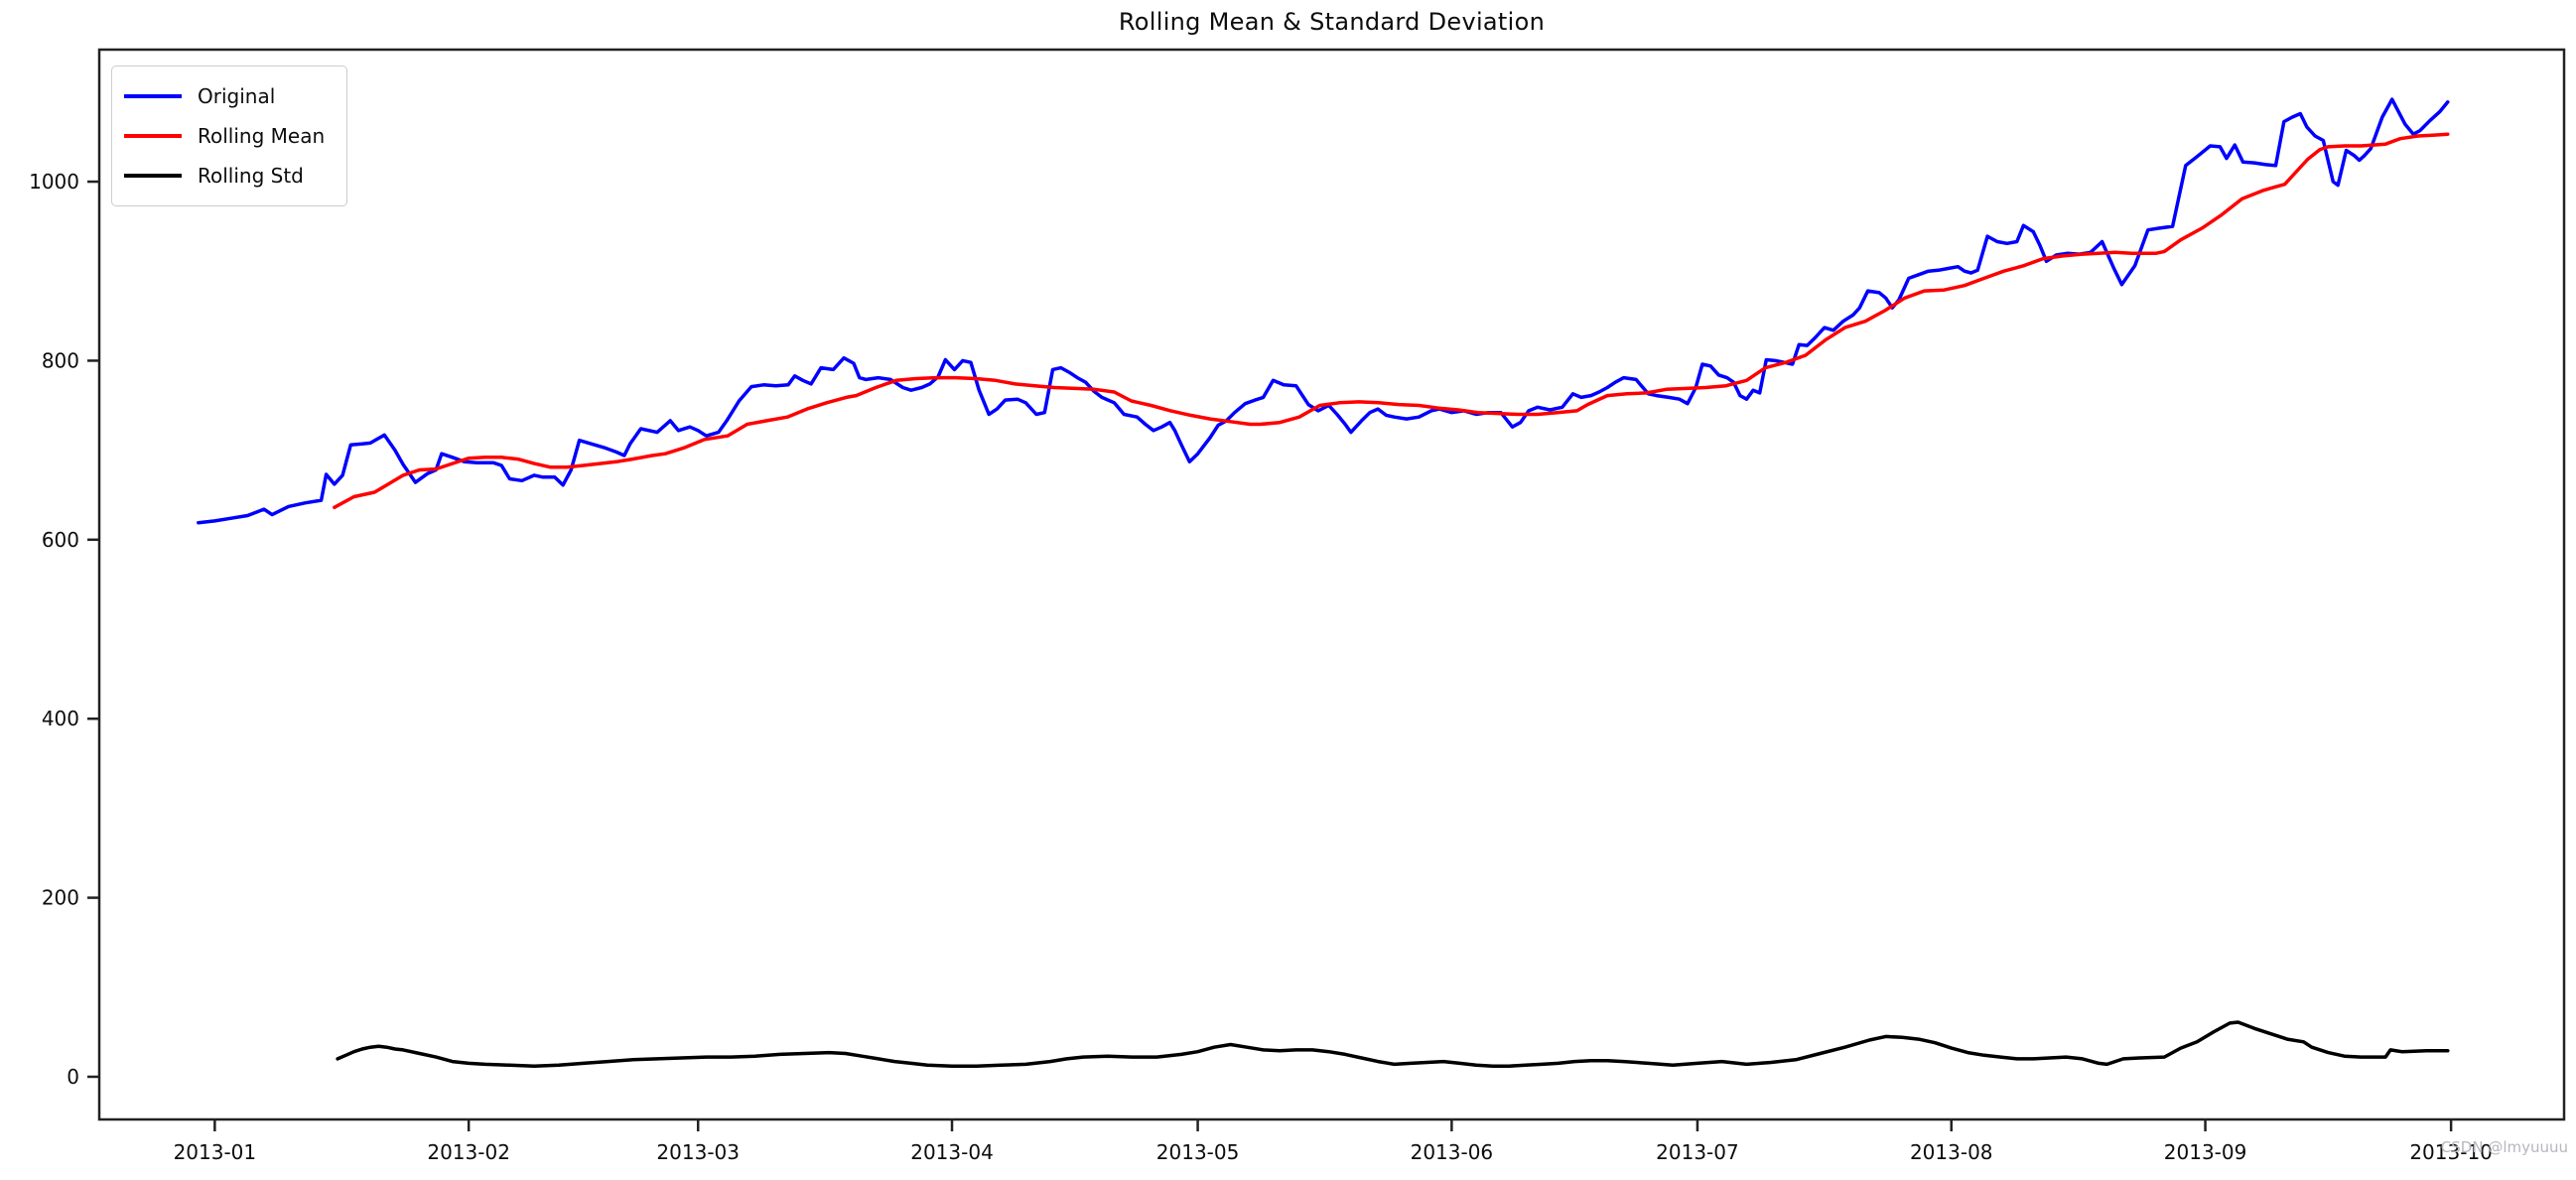 The image size is (2576, 1180). What do you see at coordinates (2451, 1152) in the screenshot?
I see `x-tick-label: 2013-10` at bounding box center [2451, 1152].